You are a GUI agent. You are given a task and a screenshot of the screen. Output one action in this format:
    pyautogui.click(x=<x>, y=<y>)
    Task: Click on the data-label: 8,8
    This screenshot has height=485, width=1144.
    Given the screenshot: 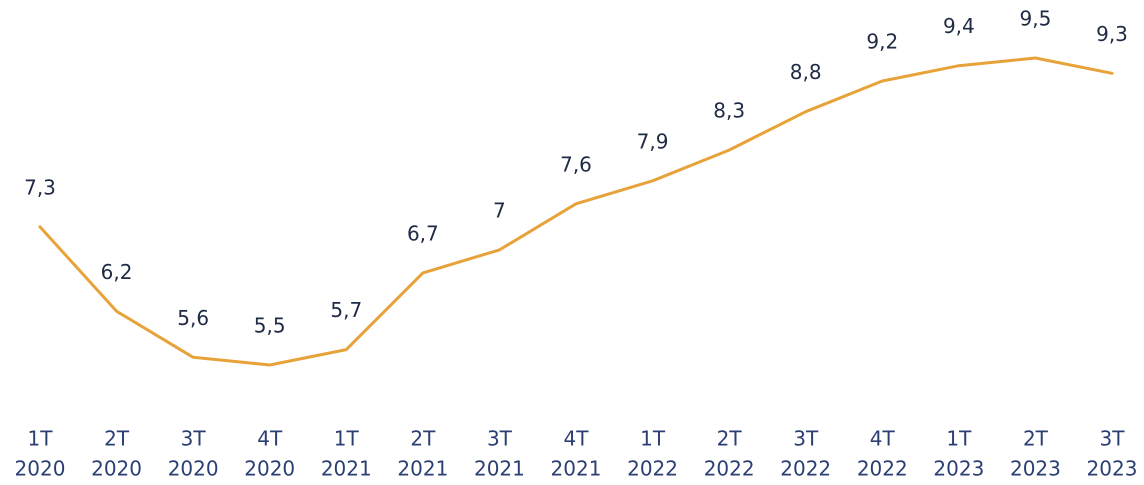 What is the action you would take?
    pyautogui.click(x=806, y=72)
    